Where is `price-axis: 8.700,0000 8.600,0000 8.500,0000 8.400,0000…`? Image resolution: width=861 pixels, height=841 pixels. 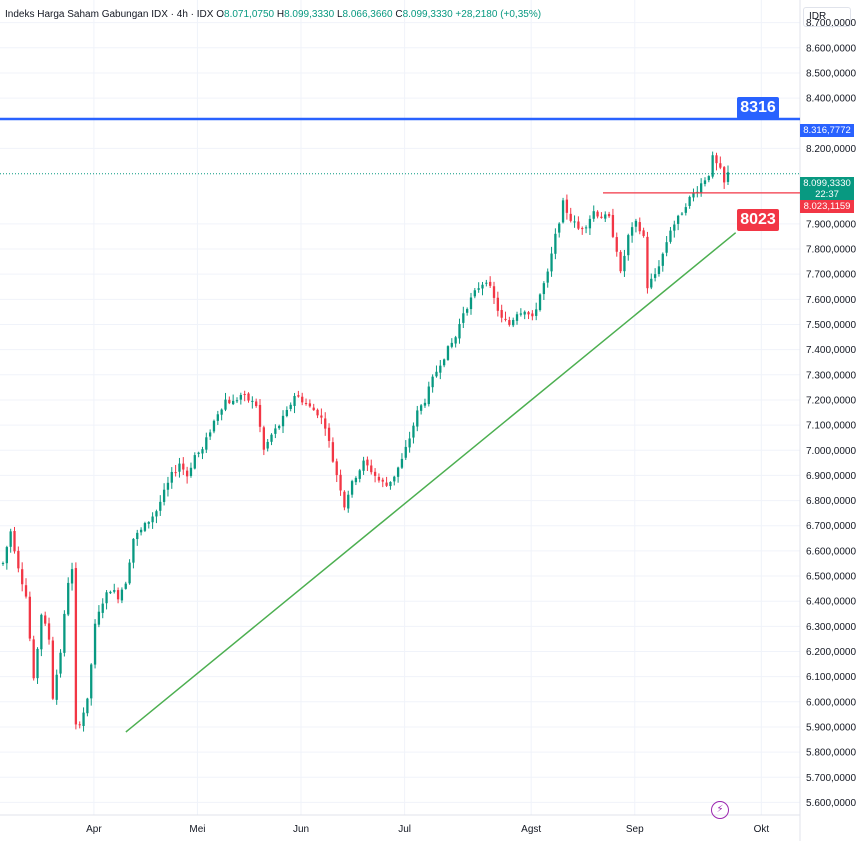
price-axis: 8.700,0000 8.600,0000 8.500,0000 8.400,0000… is located at coordinates (831, 413).